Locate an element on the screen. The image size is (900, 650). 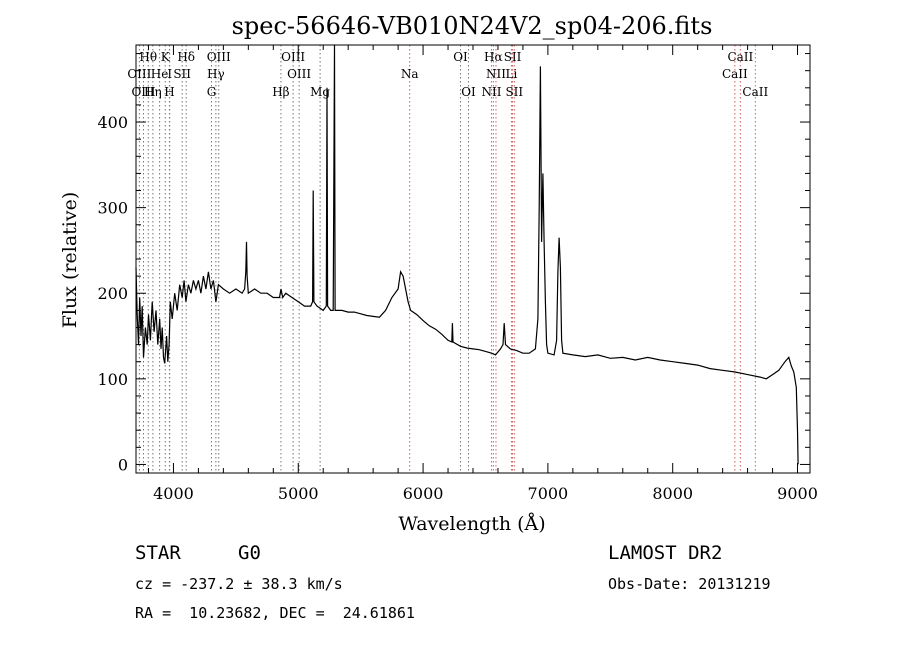
x-tick-label: 8000 is located at coordinates (672, 493).